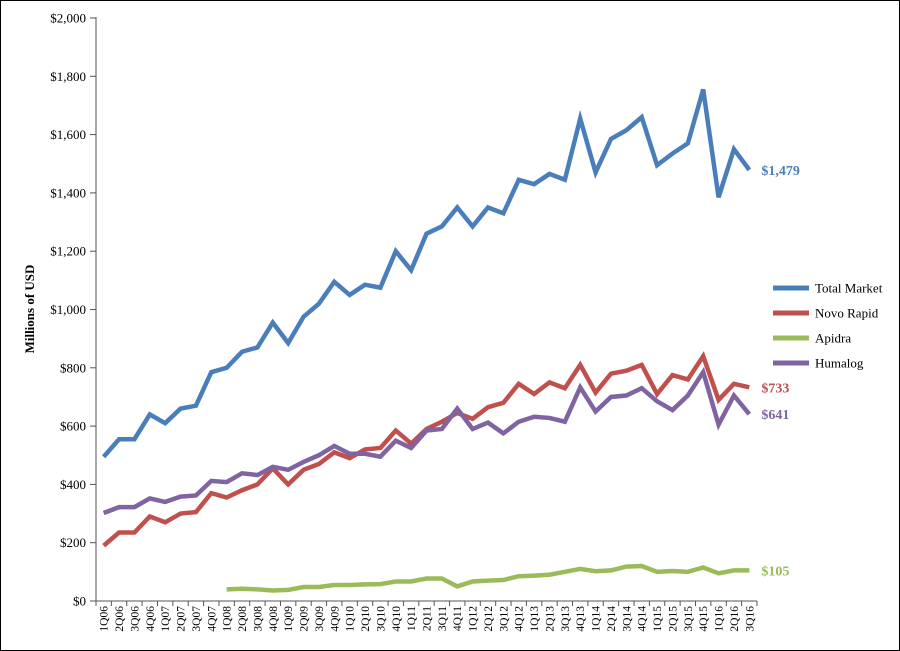 This screenshot has height=651, width=900. I want to click on x-tick-label: 2Q15, so click(673, 619).